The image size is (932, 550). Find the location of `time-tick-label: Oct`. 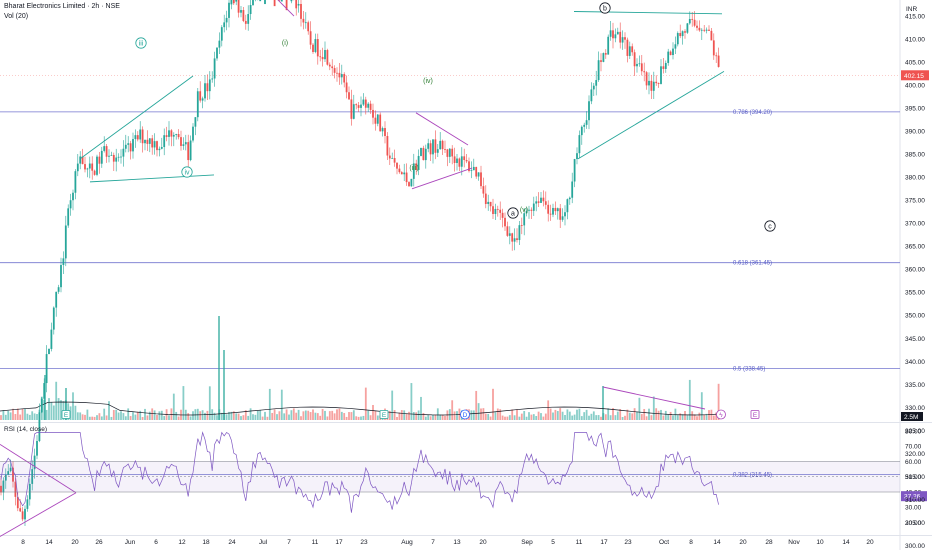

time-tick-label: Oct is located at coordinates (664, 542).